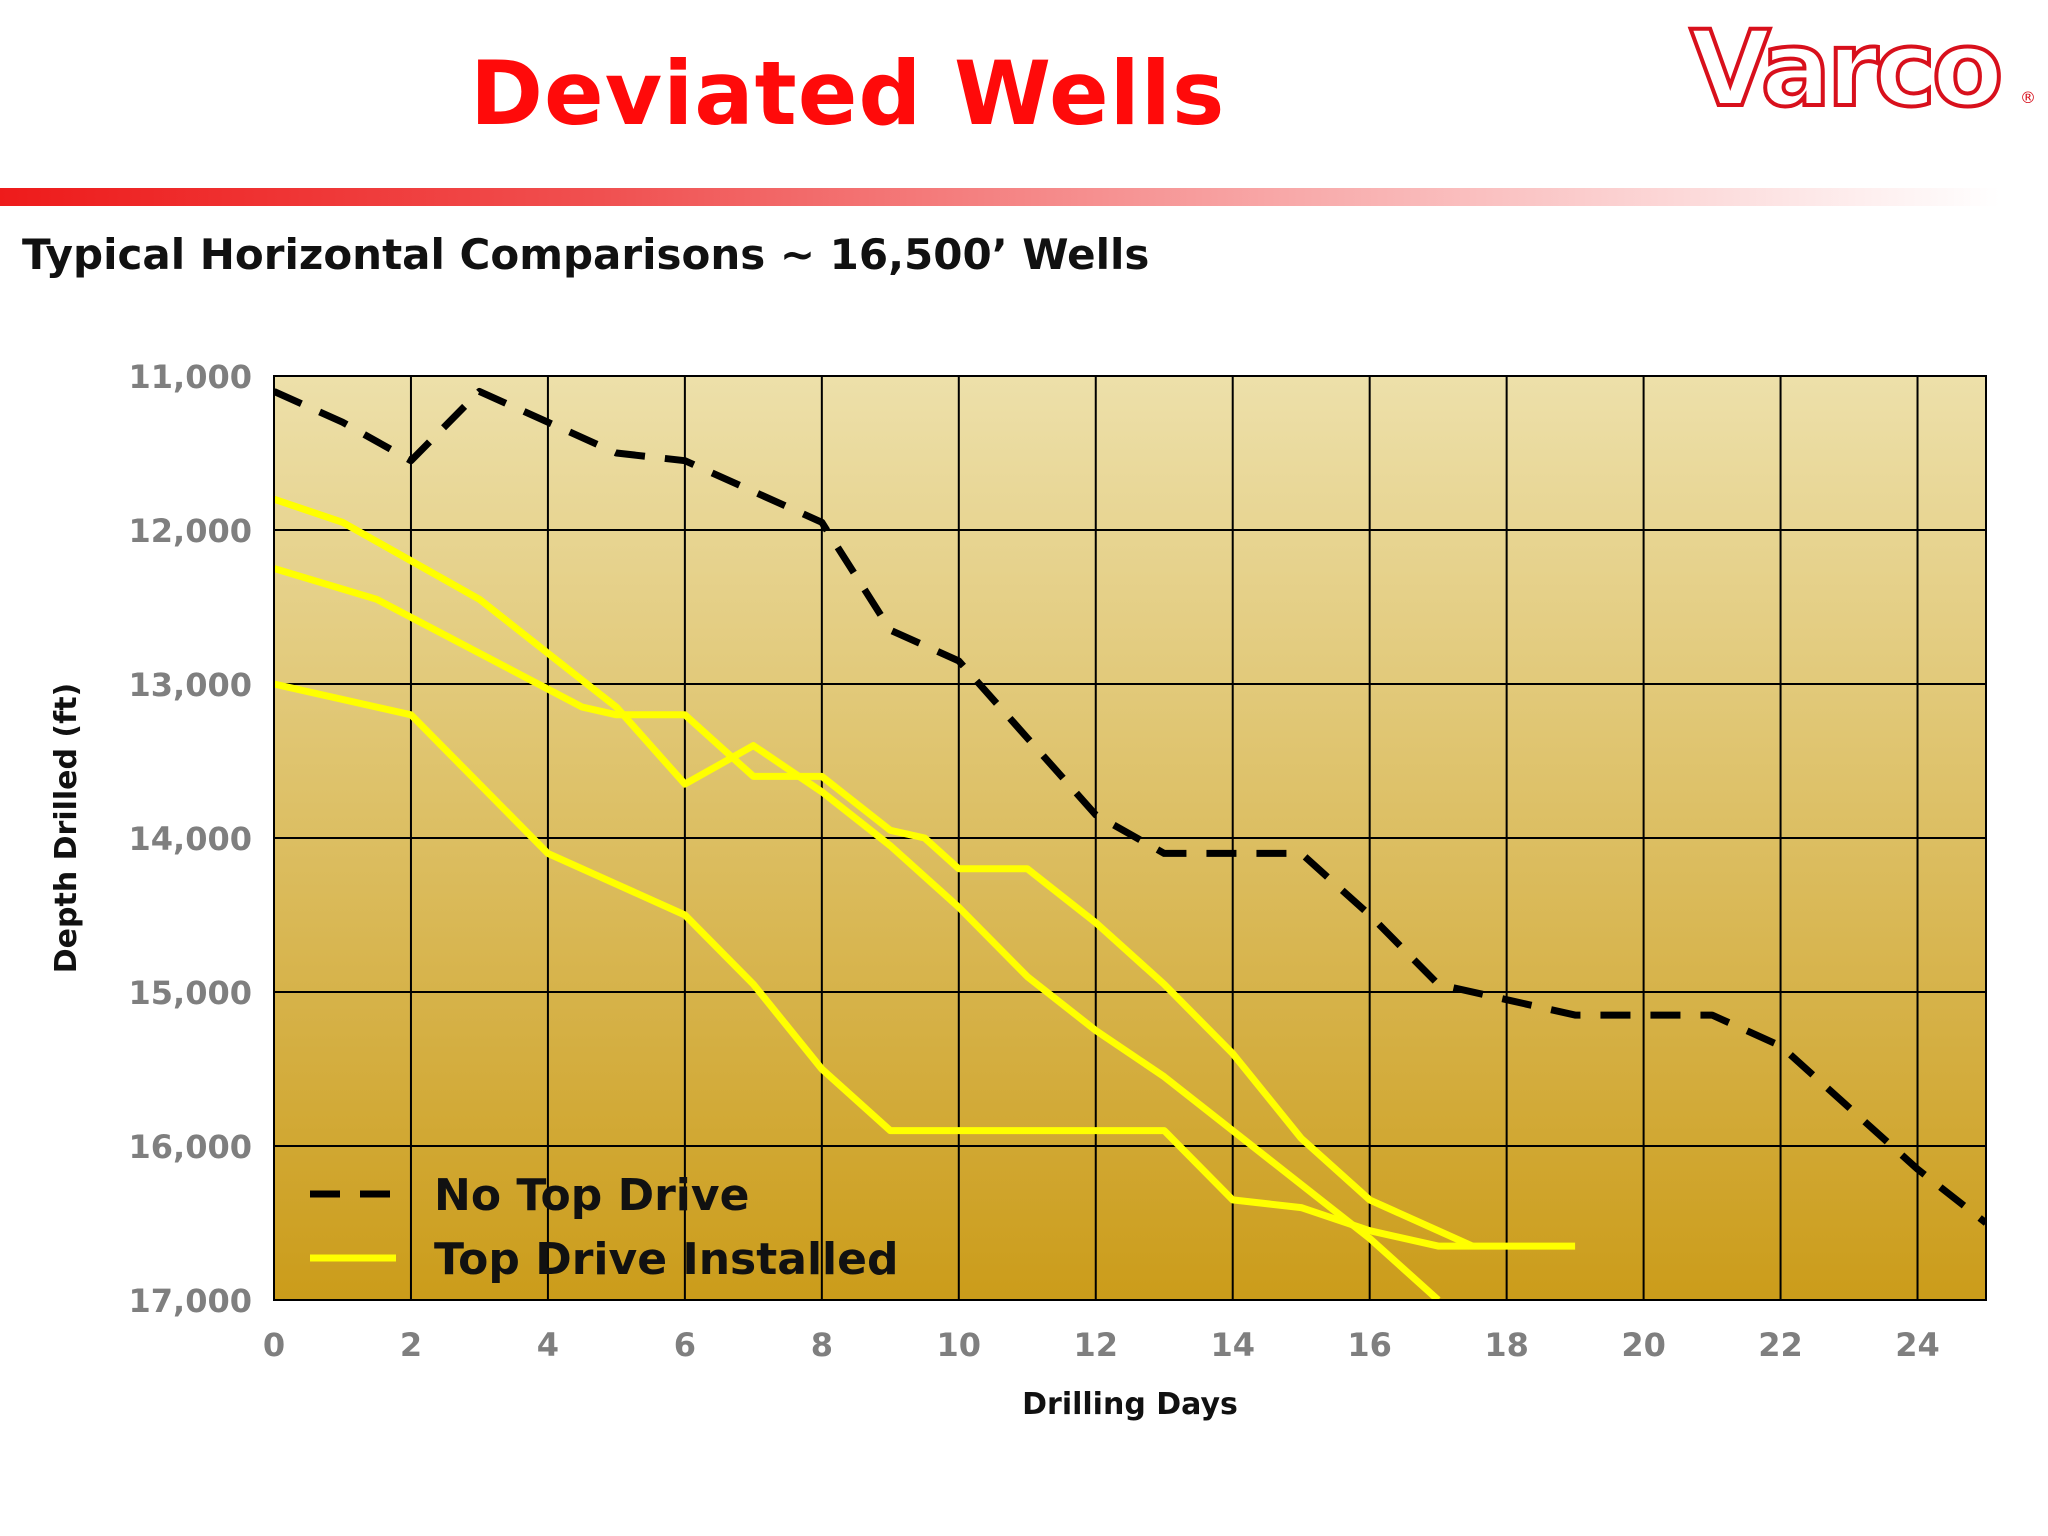 The image size is (2048, 1536). Describe the element at coordinates (604, 1227) in the screenshot. I see `legend: No Top Drive Top Drive Installed` at that location.